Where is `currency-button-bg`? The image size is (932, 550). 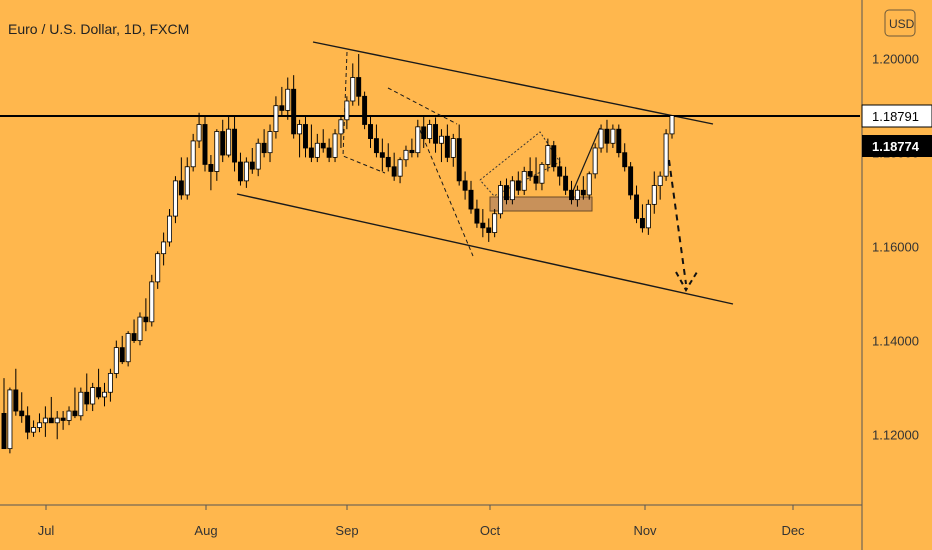
currency-button-bg is located at coordinates (900, 23).